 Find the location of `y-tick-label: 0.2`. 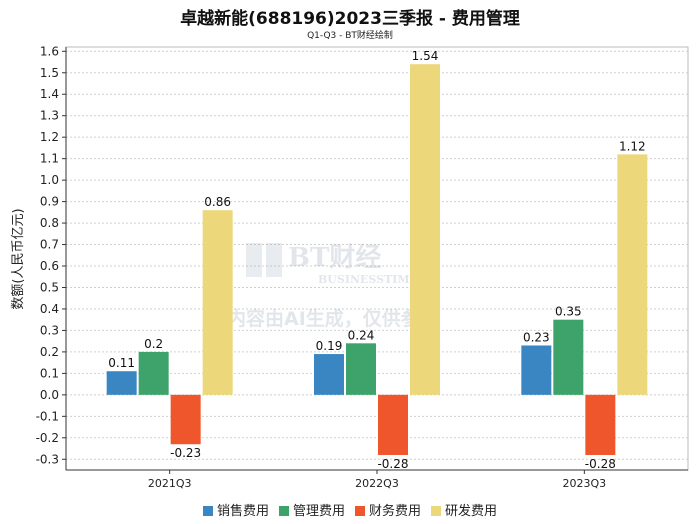

y-tick-label: 0.2 is located at coordinates (49, 352).